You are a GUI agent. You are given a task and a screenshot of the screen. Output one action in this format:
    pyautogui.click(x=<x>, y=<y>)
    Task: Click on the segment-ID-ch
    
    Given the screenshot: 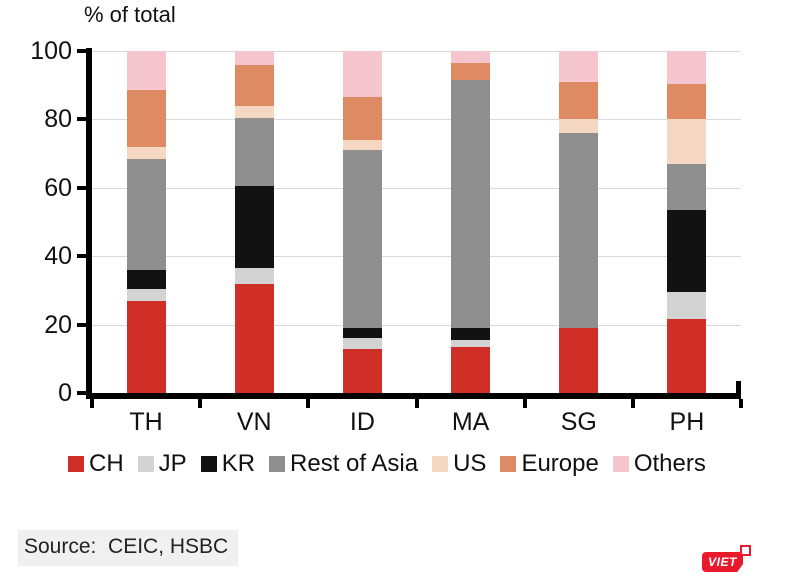 What is the action you would take?
    pyautogui.click(x=362, y=370)
    